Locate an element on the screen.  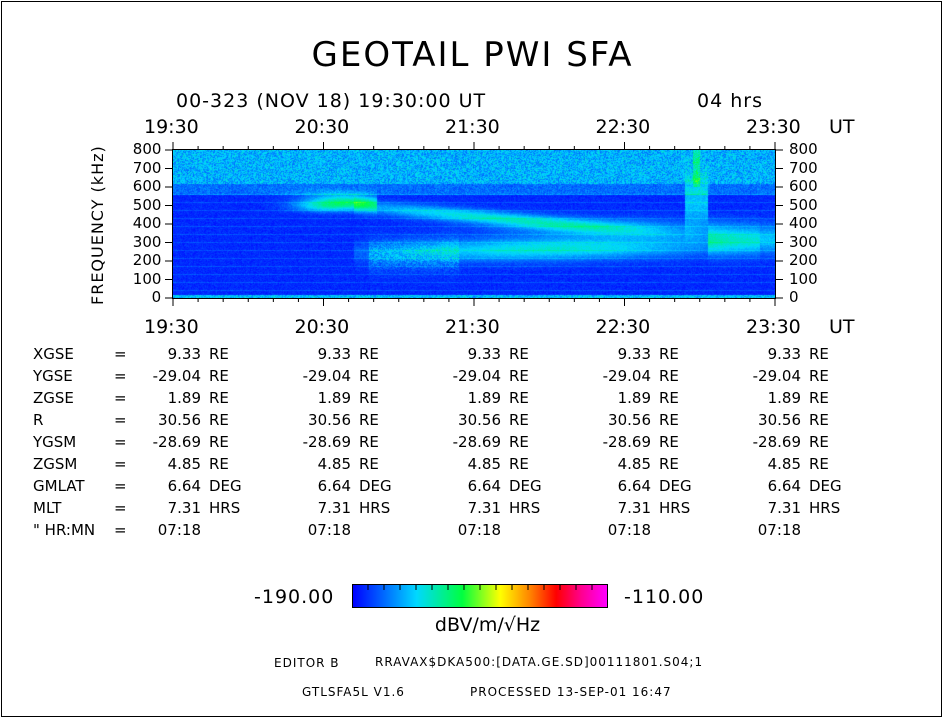
left-freq-tick-500: 500 is located at coordinates (147, 204).